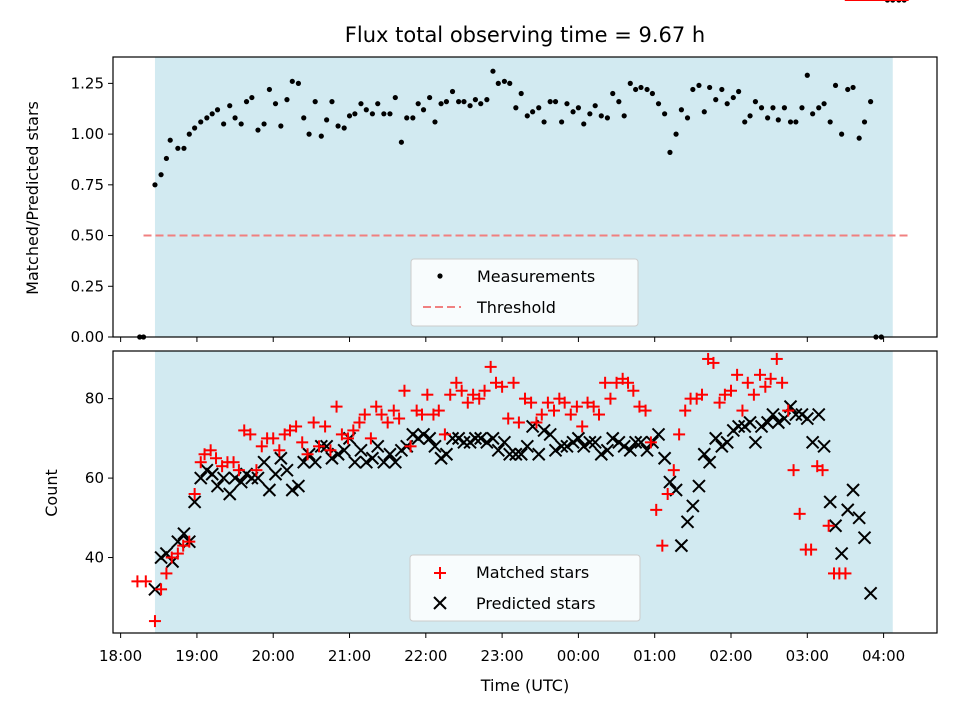 The width and height of the screenshot is (960, 720). What do you see at coordinates (536, 276) in the screenshot?
I see `legend-measurements-label: Measurements` at bounding box center [536, 276].